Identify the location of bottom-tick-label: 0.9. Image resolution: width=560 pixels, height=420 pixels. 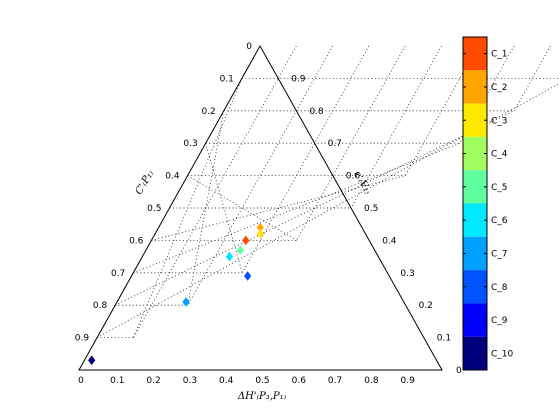
(408, 381).